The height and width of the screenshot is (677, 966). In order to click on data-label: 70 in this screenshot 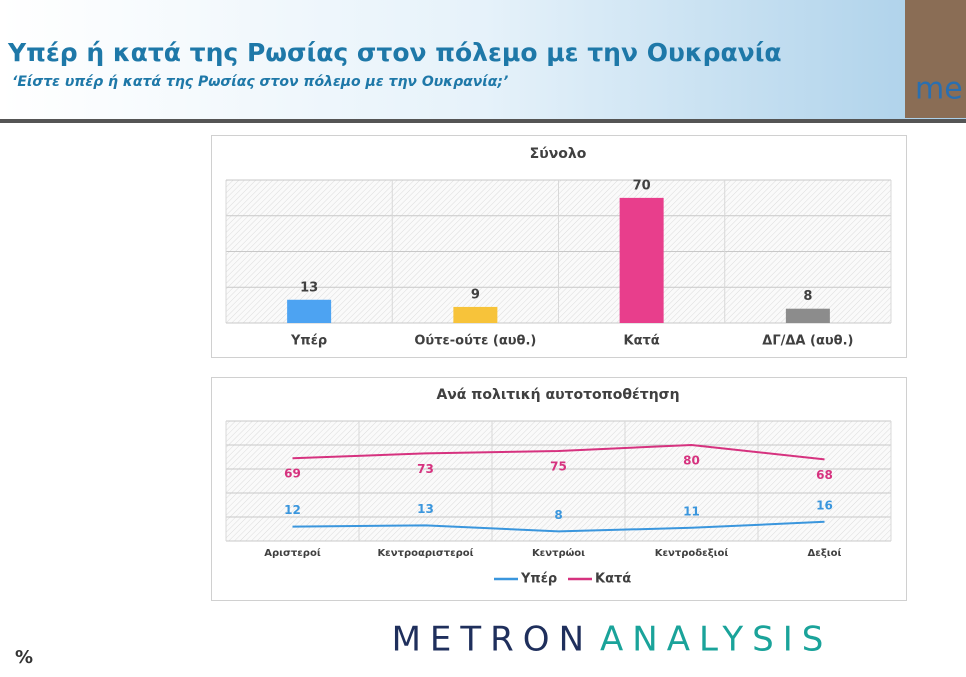, I will do `click(642, 185)`.